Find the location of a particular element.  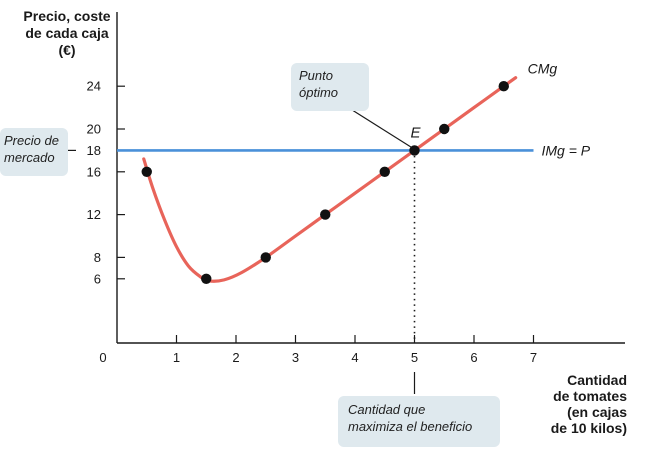

y-tick-label: 16 is located at coordinates (94, 171).